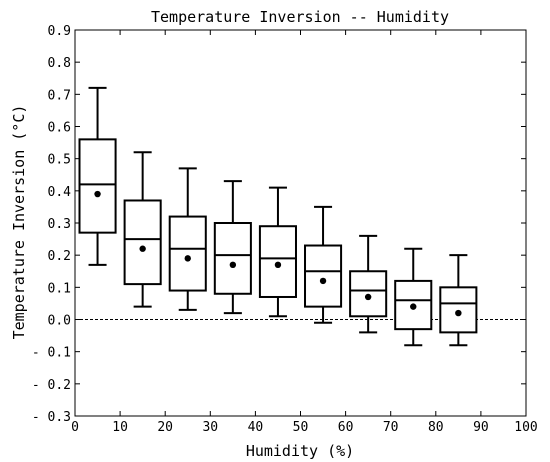  Describe the element at coordinates (256, 427) in the screenshot. I see `x-tick-label: 40` at that location.